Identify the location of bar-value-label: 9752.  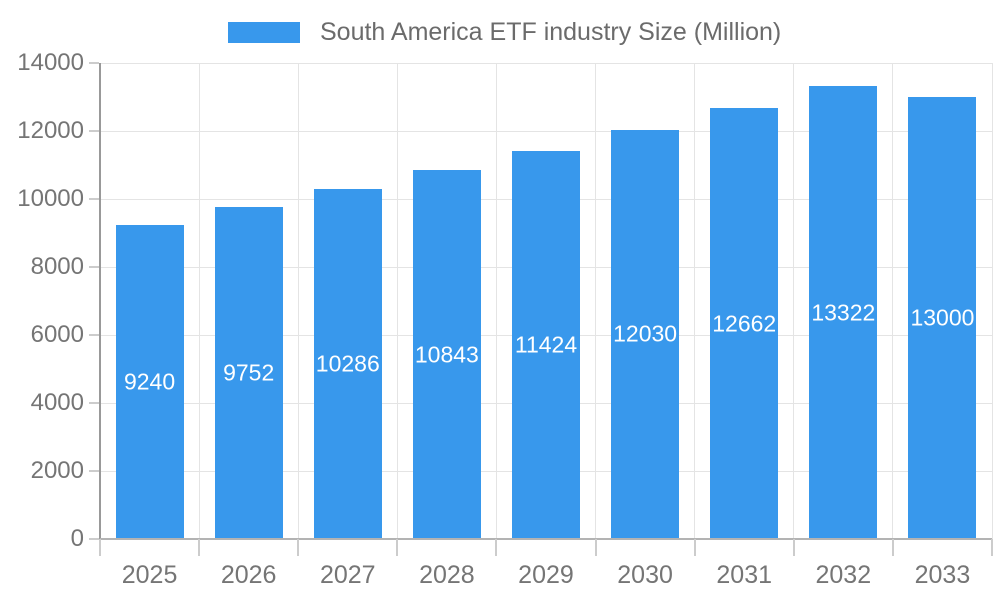
(249, 372).